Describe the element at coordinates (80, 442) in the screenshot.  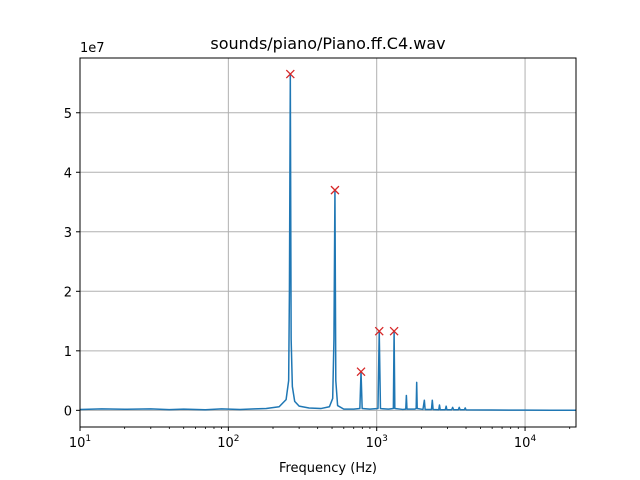
I see `x-tick-label: 10¹` at that location.